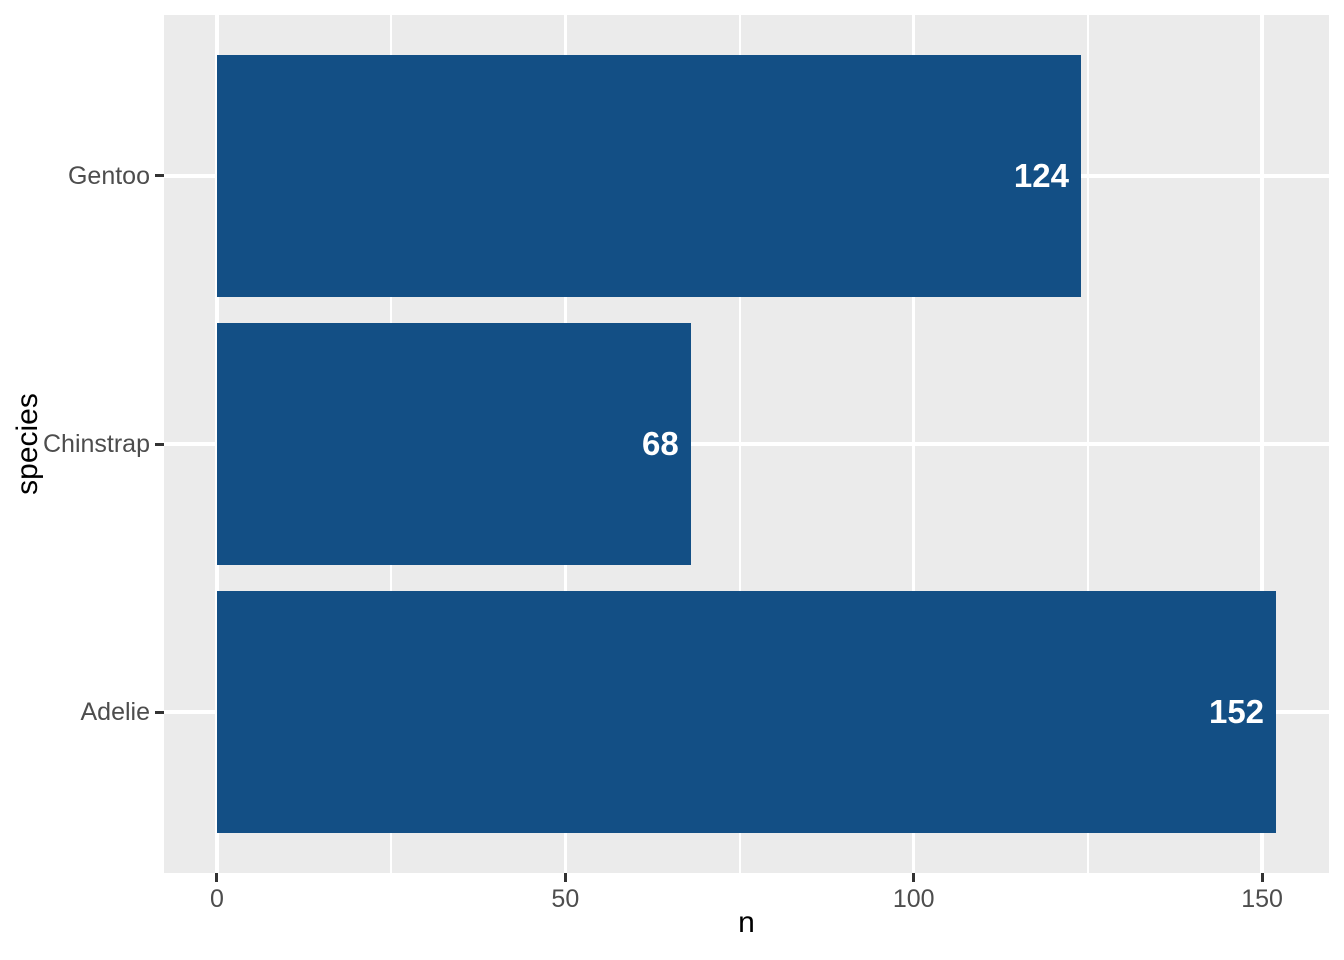  What do you see at coordinates (746, 922) in the screenshot?
I see `x-axis-title: n` at bounding box center [746, 922].